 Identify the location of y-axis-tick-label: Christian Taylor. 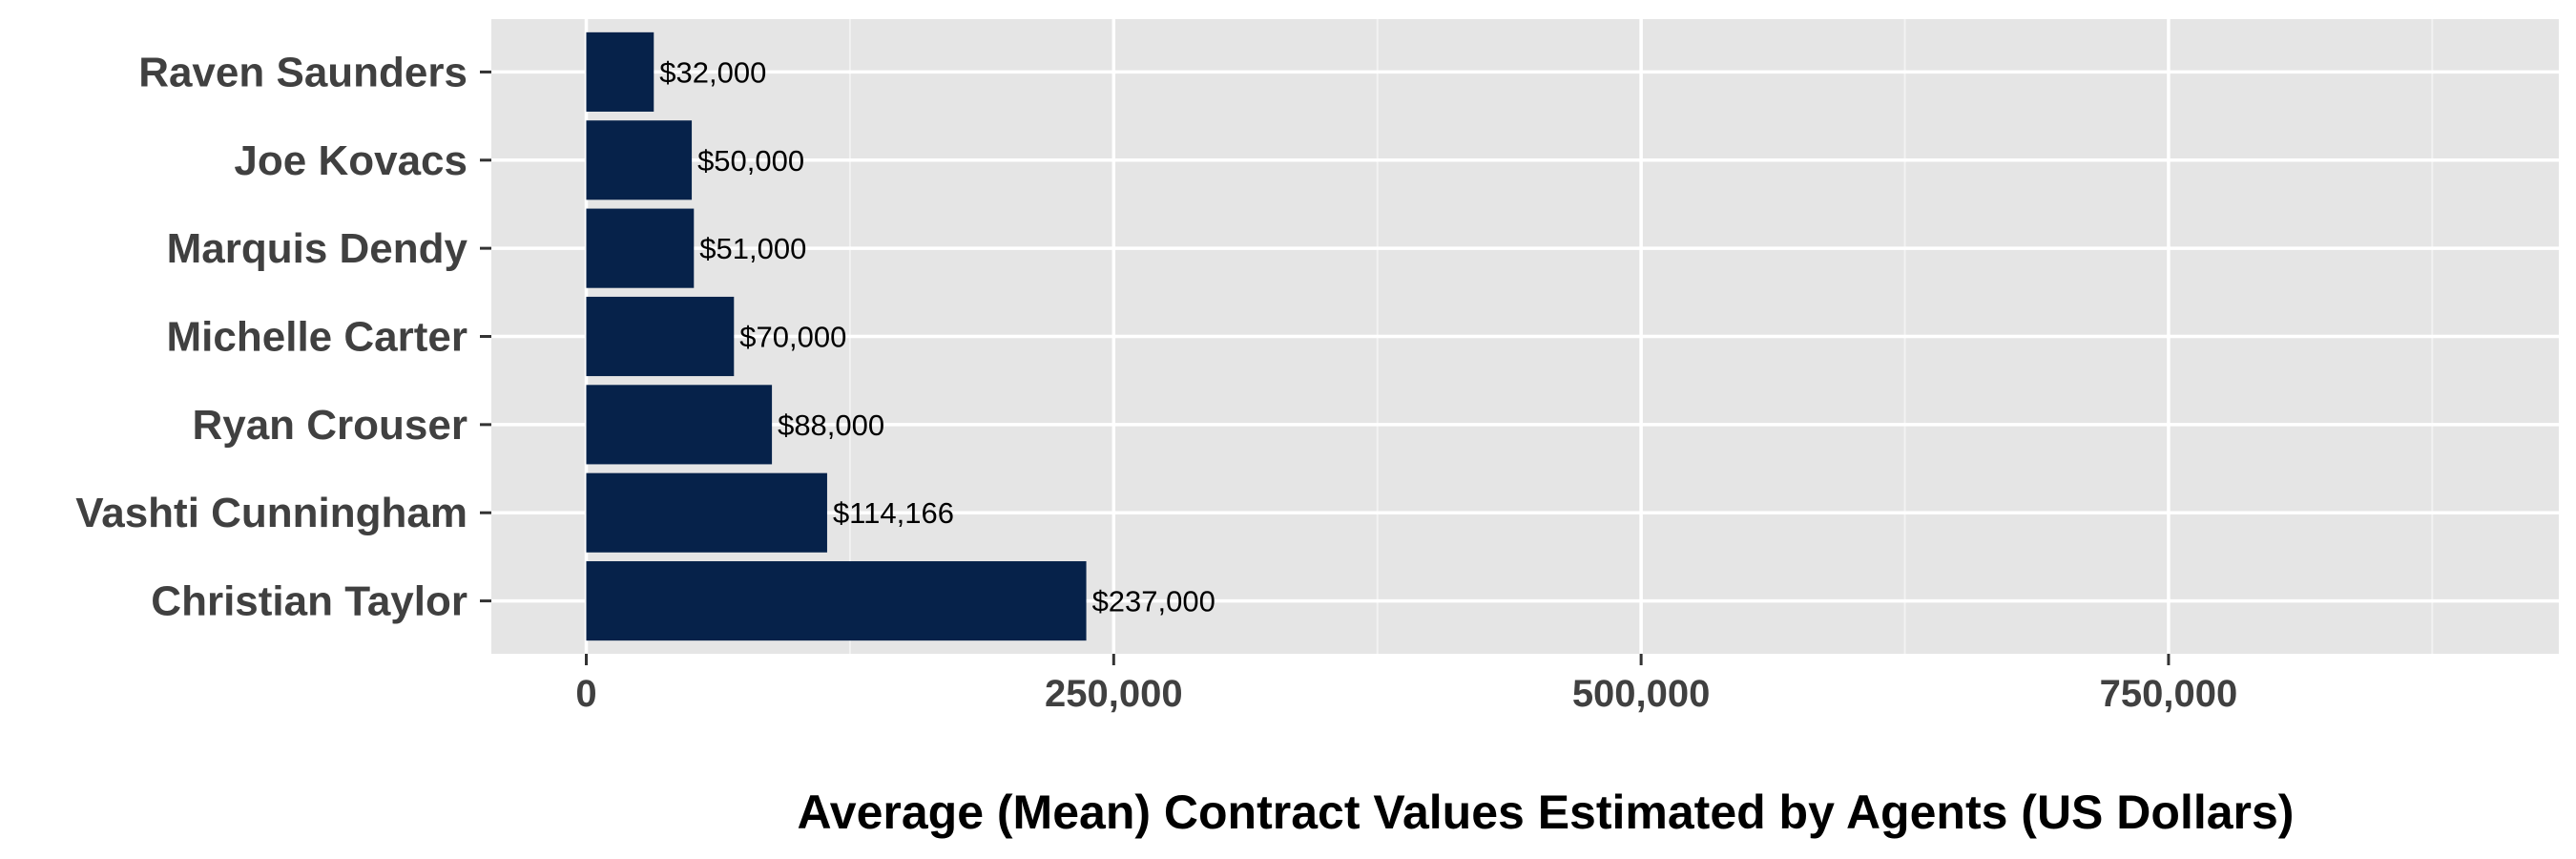
(309, 601).